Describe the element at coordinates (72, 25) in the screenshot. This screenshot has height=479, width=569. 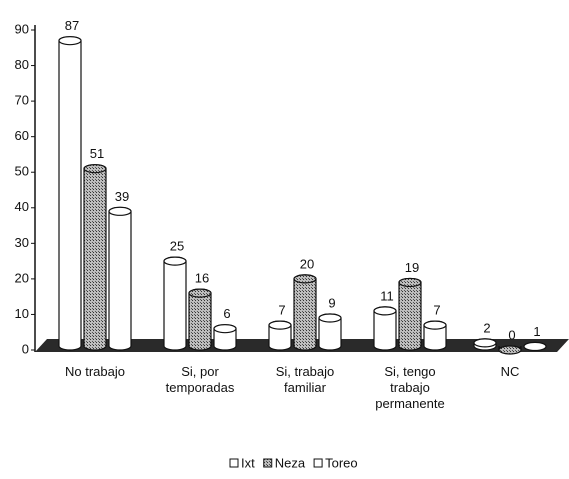
I see `value-label: 87` at that location.